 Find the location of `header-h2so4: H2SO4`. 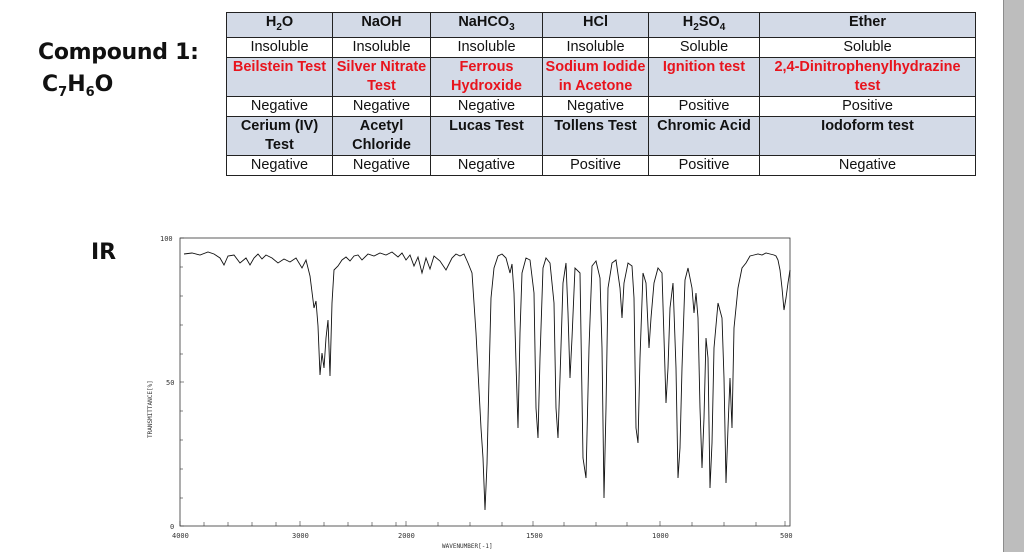

header-h2so4: H2SO4 is located at coordinates (704, 25).